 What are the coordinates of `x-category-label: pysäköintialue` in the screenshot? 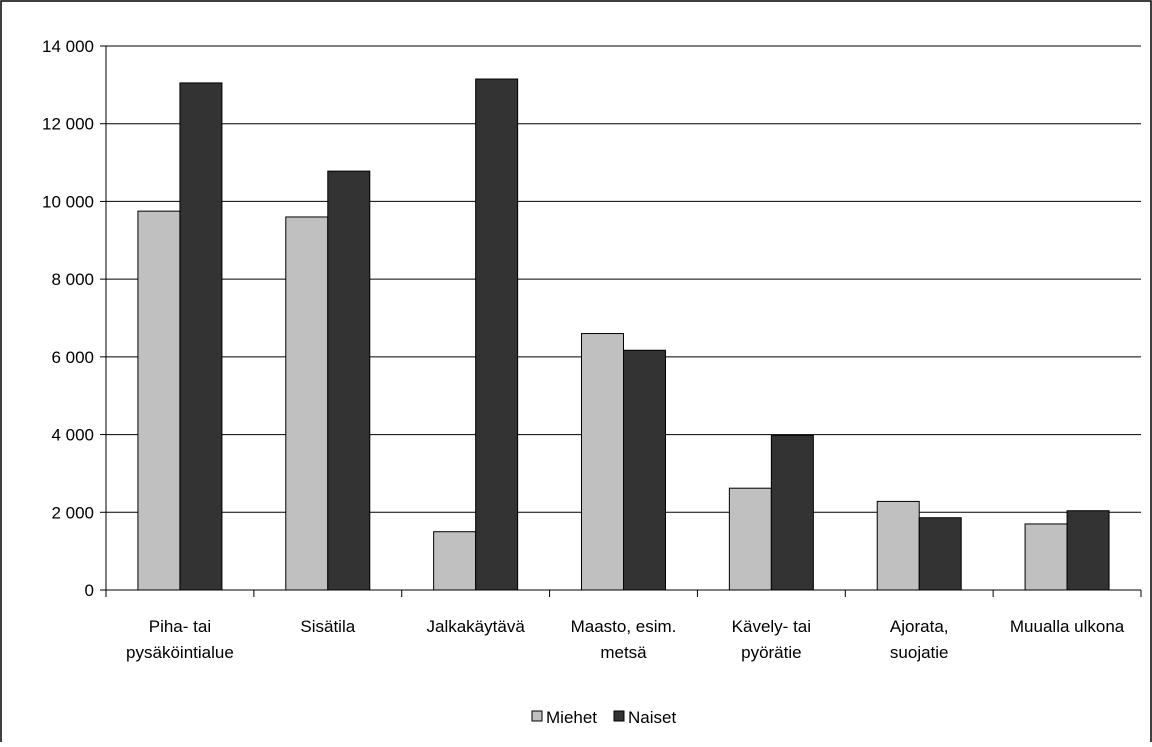 It's located at (180, 652).